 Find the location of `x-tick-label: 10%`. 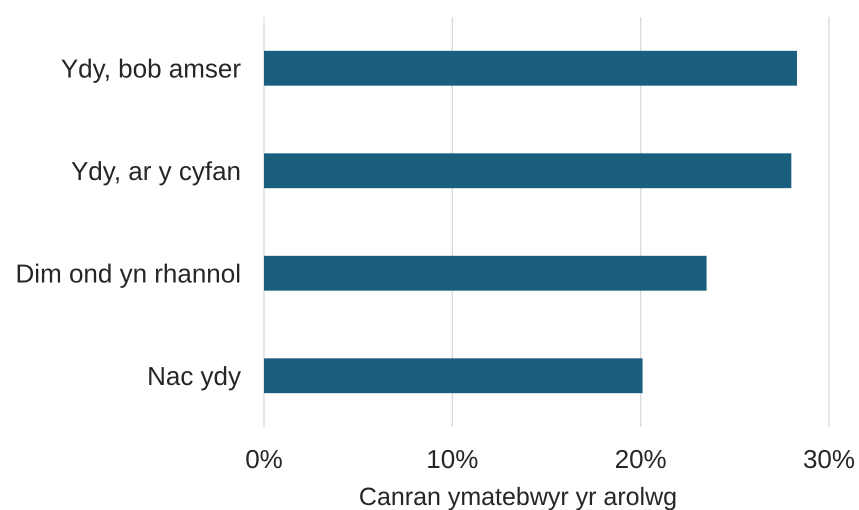

x-tick-label: 10% is located at coordinates (452, 459).